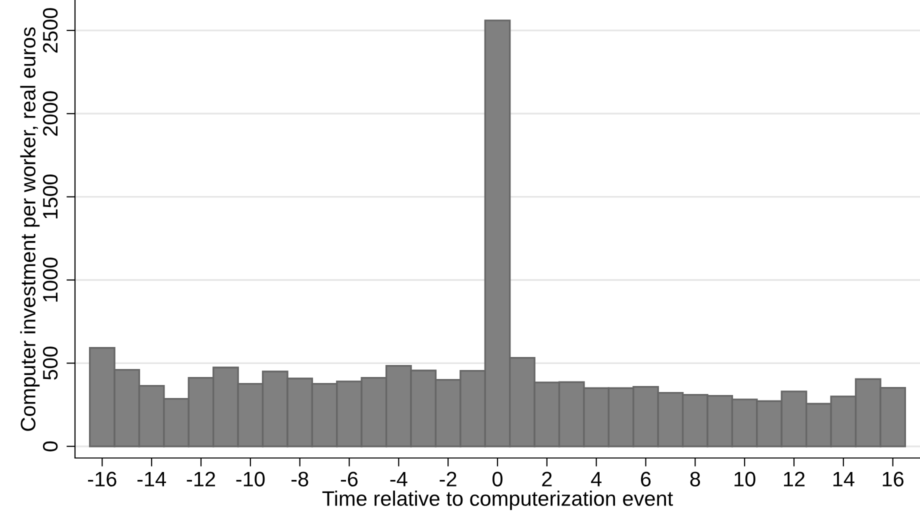 Image resolution: width=920 pixels, height=511 pixels. I want to click on x-tick-label: 8, so click(695, 479).